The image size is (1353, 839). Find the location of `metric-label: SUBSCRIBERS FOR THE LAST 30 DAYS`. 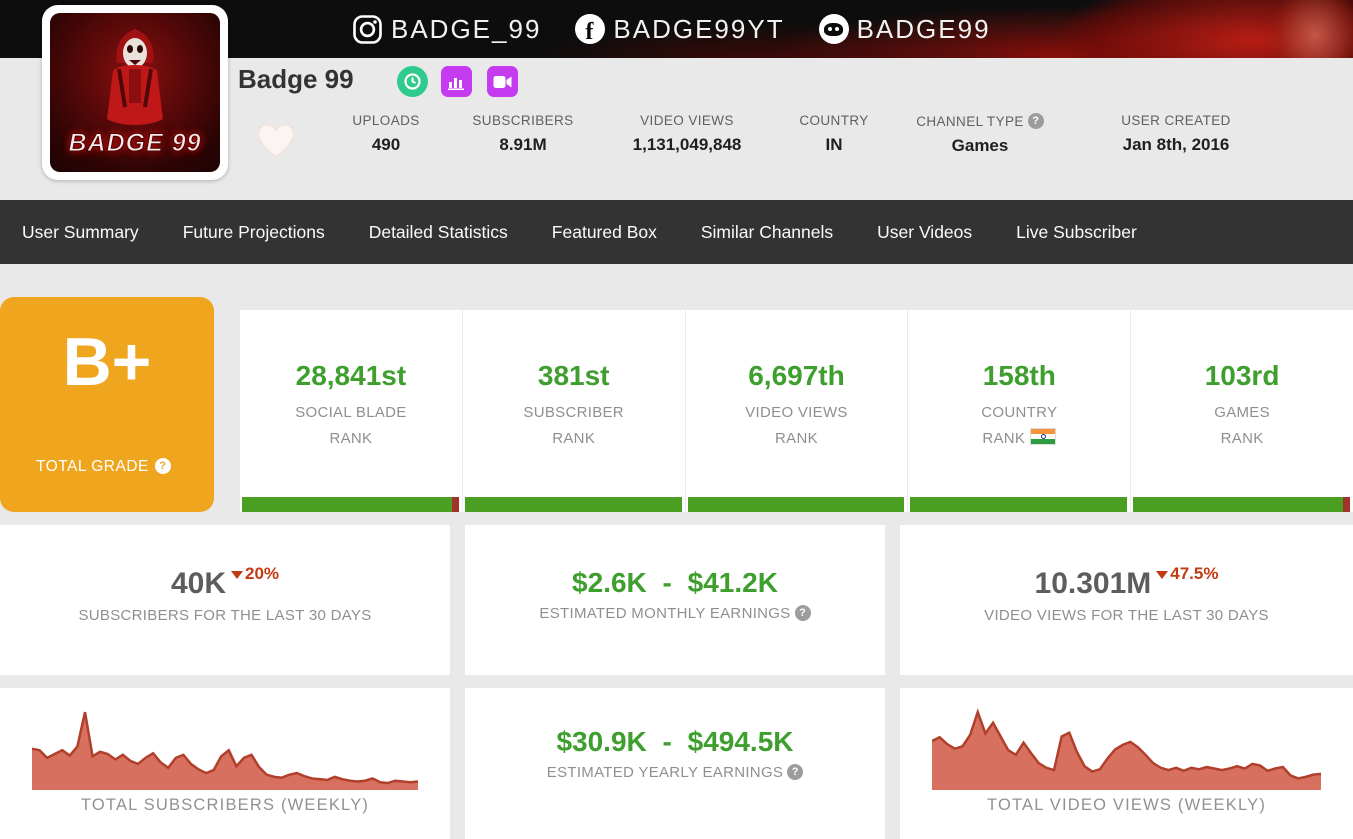

metric-label: SUBSCRIBERS FOR THE LAST 30 DAYS is located at coordinates (225, 615).